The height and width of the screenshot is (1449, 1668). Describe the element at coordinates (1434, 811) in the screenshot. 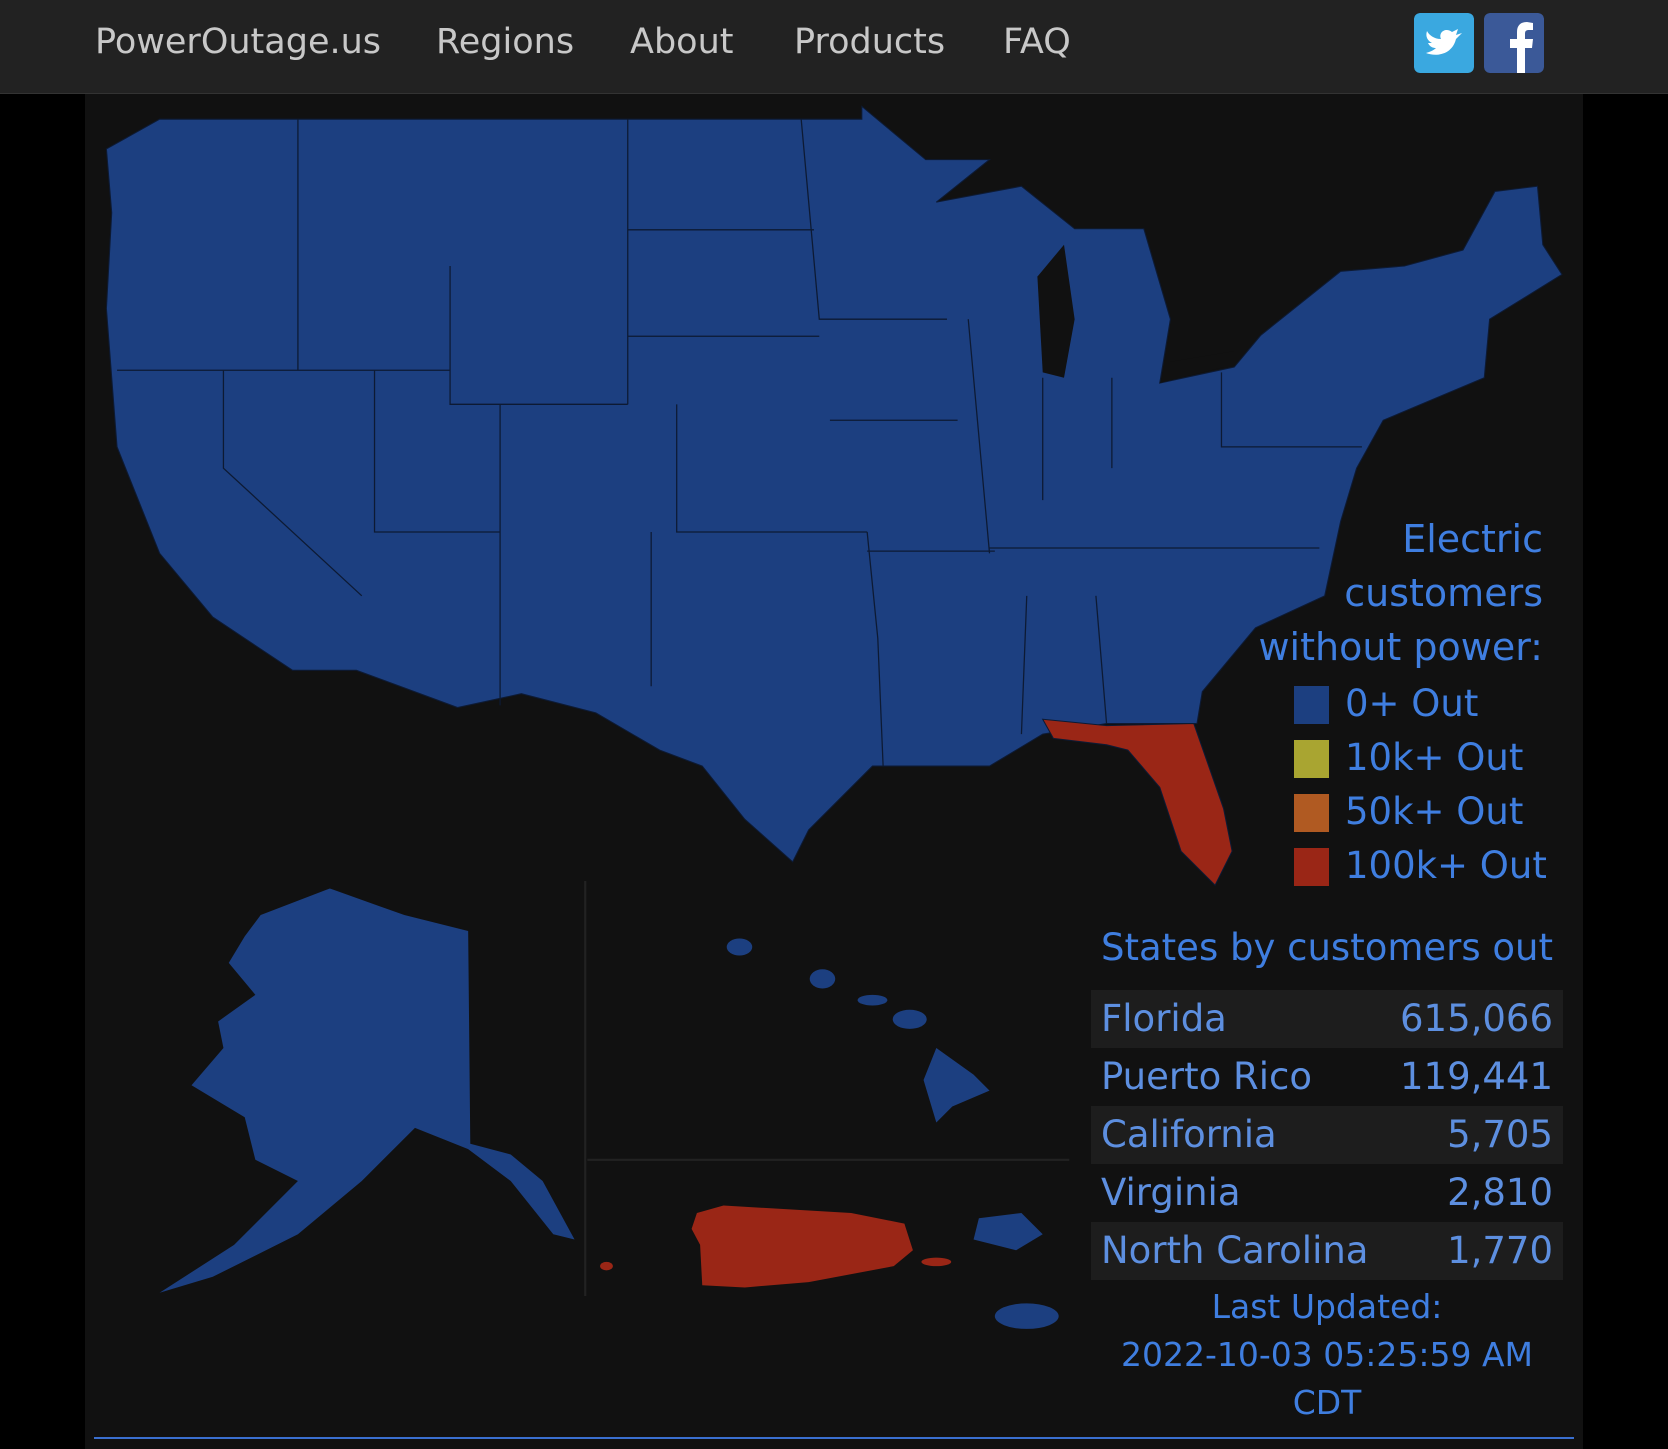

I see `legend-label: 50k+ Out` at that location.